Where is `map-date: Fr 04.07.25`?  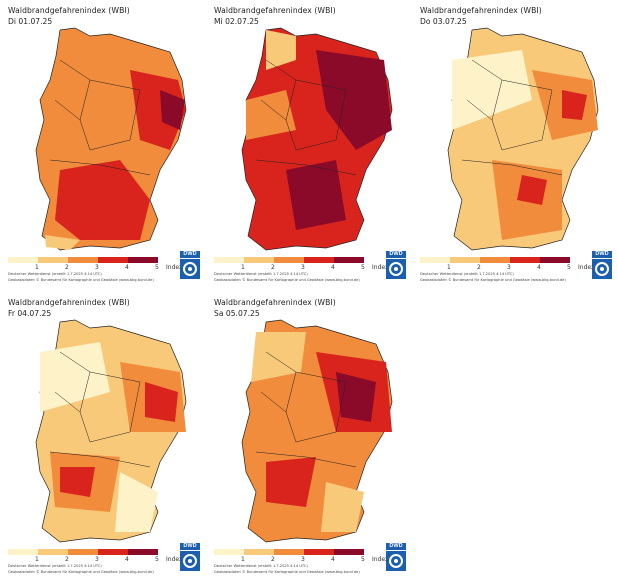
map-date: Fr 04.07.25 is located at coordinates (30, 313).